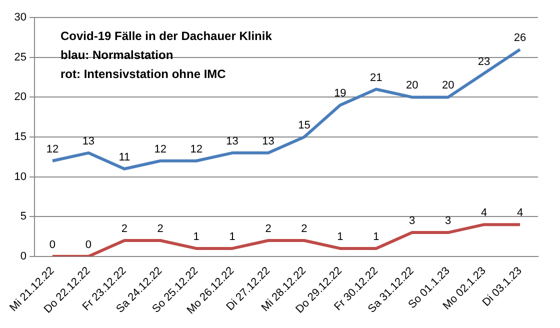 Image resolution: width=560 pixels, height=328 pixels. I want to click on data-label: 21, so click(376, 78).